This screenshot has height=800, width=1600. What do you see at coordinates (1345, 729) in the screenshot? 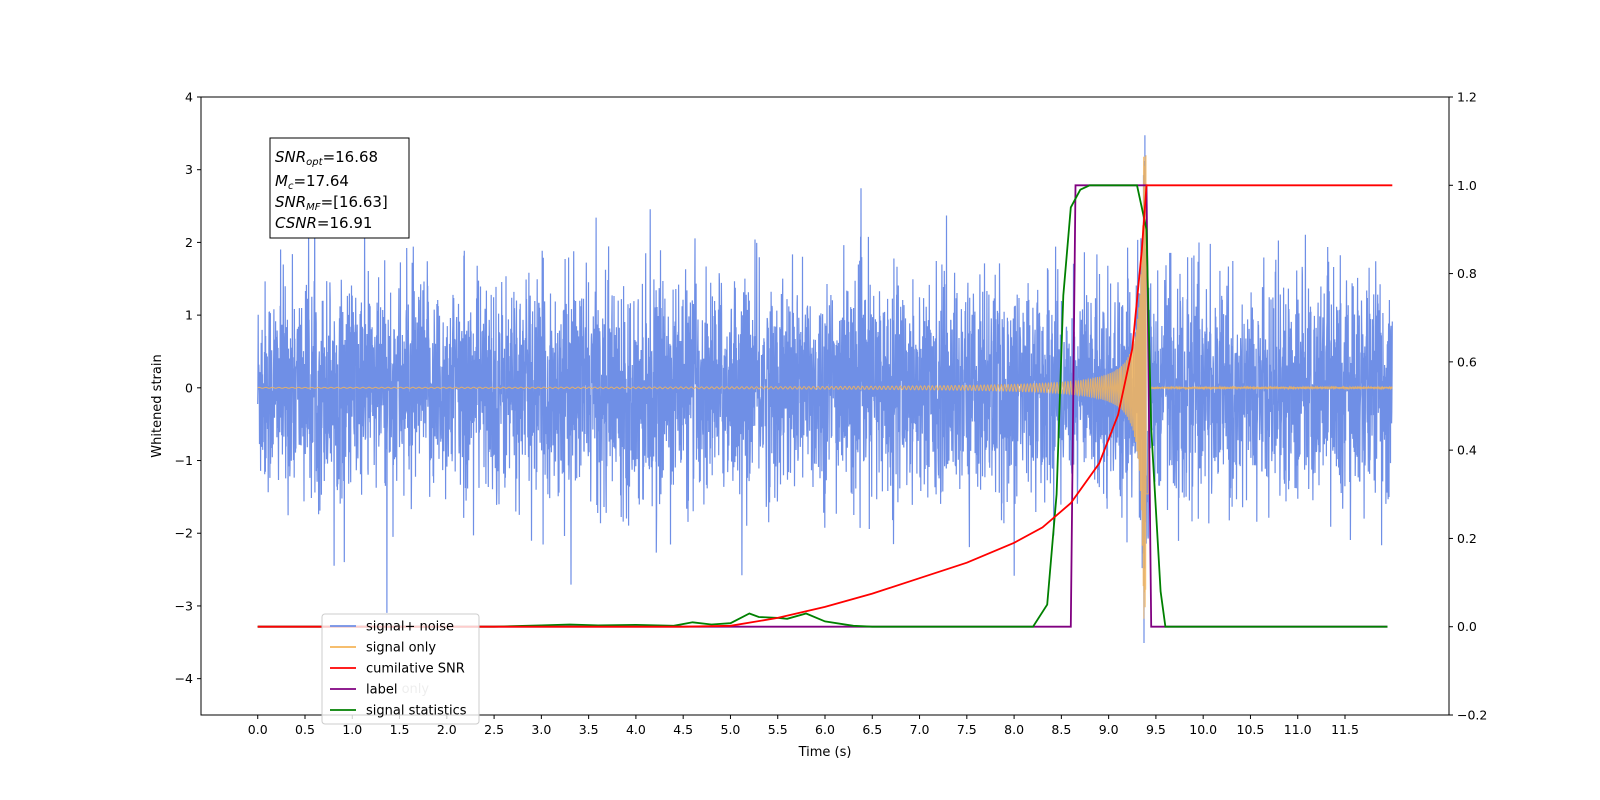
I see `x-tick-label: 11.5` at bounding box center [1345, 729].